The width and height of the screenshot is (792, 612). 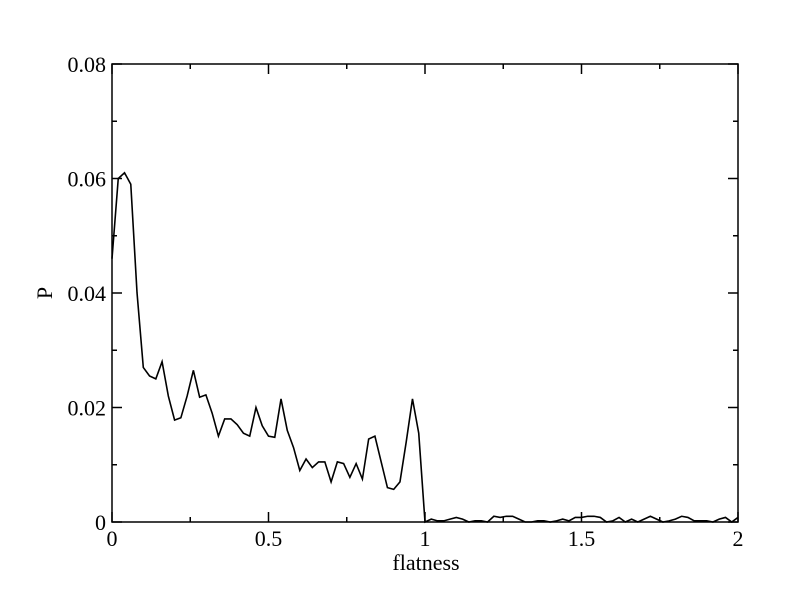 I want to click on y-tick-label: 0.04, so click(x=87, y=293).